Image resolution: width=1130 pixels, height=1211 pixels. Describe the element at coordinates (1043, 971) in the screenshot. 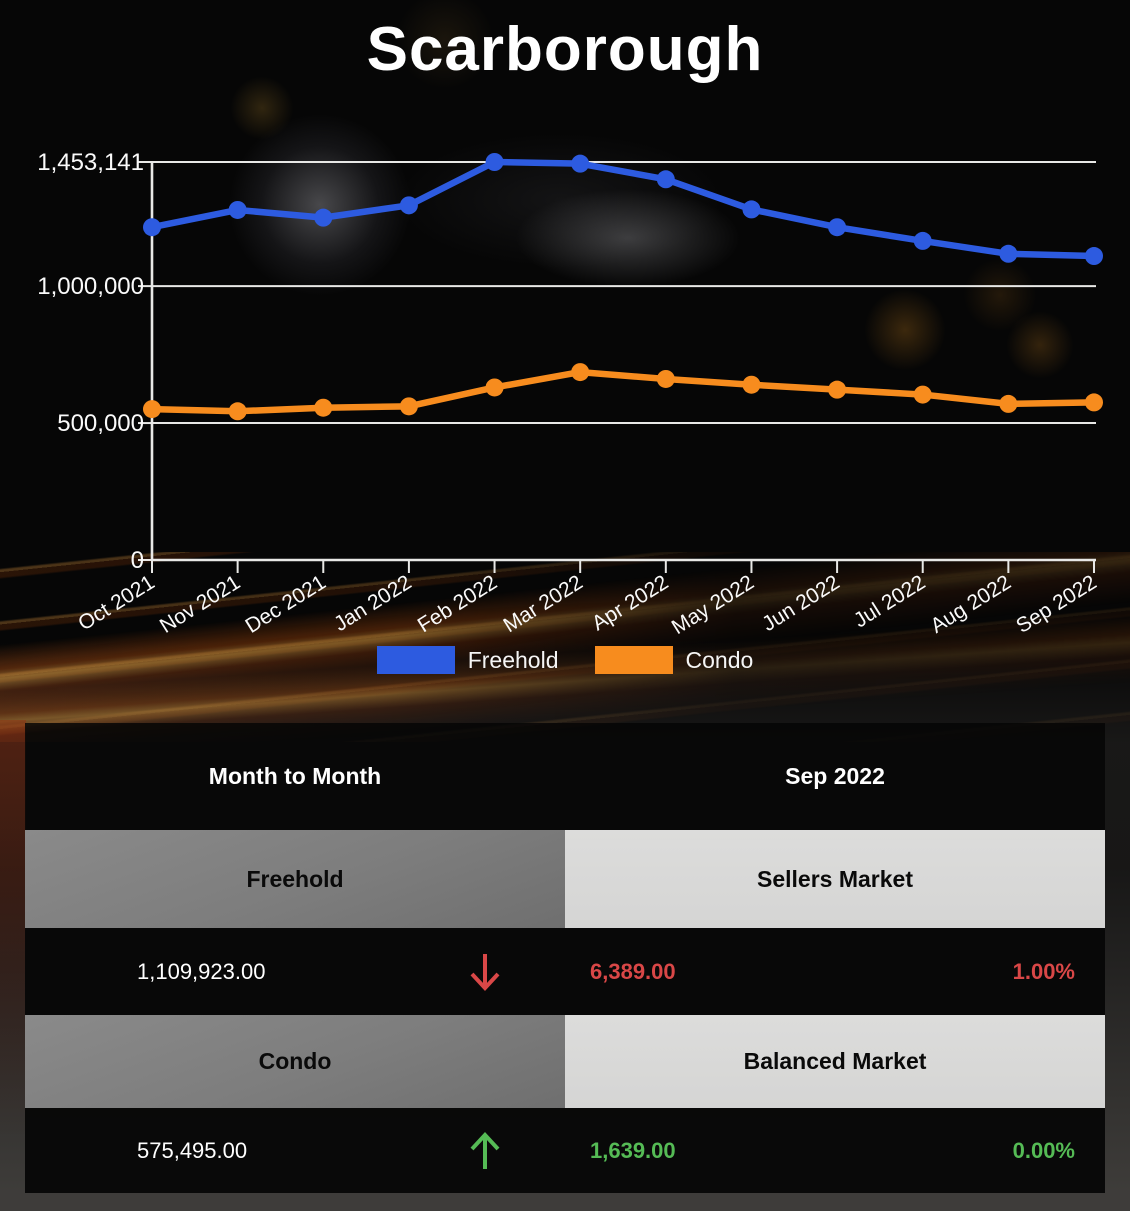

I see `freehold-percent: 1.00%` at that location.